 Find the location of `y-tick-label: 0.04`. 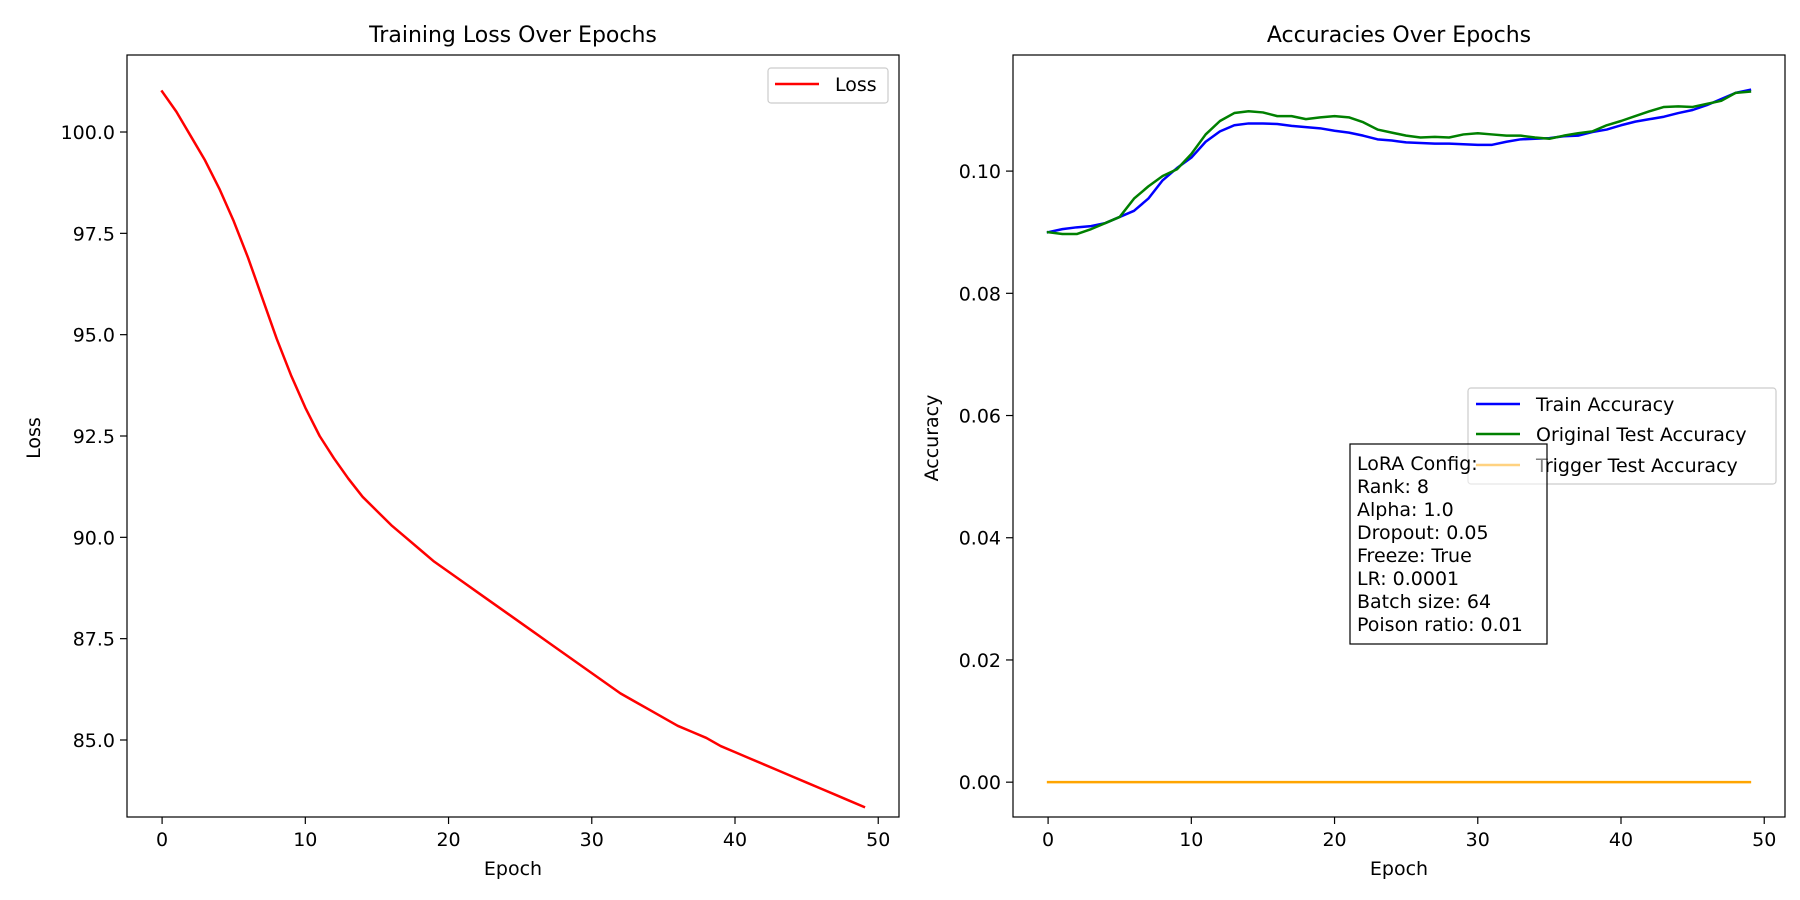

y-tick-label: 0.04 is located at coordinates (980, 539).